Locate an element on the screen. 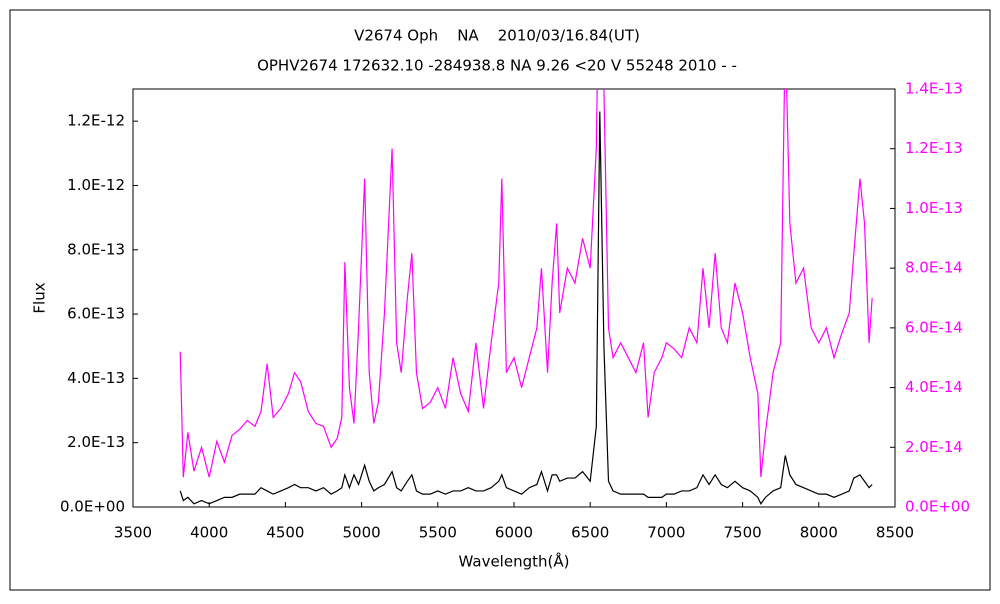 This screenshot has width=1000, height=604. y-tick-label: 6.0E-13 is located at coordinates (96, 314).